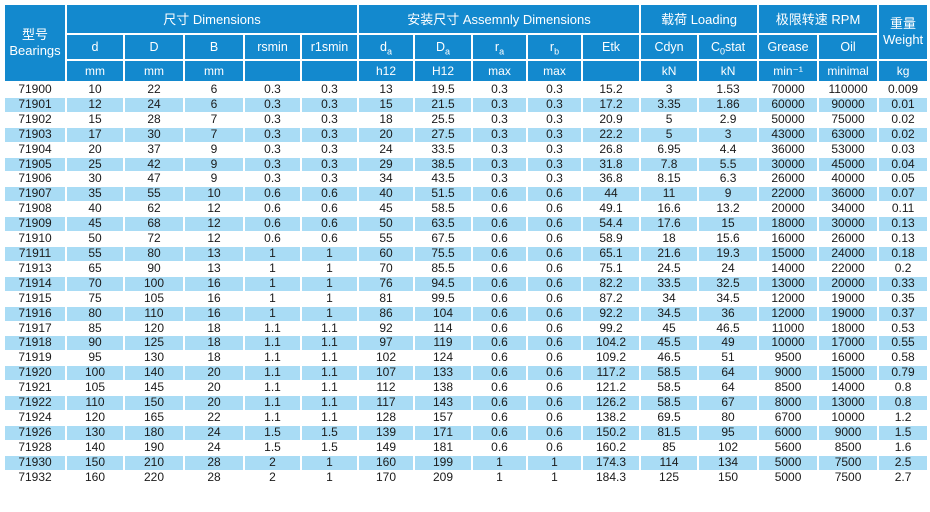 This screenshot has height=512, width=930. What do you see at coordinates (903, 209) in the screenshot?
I see `cell-weight: 0.11` at bounding box center [903, 209].